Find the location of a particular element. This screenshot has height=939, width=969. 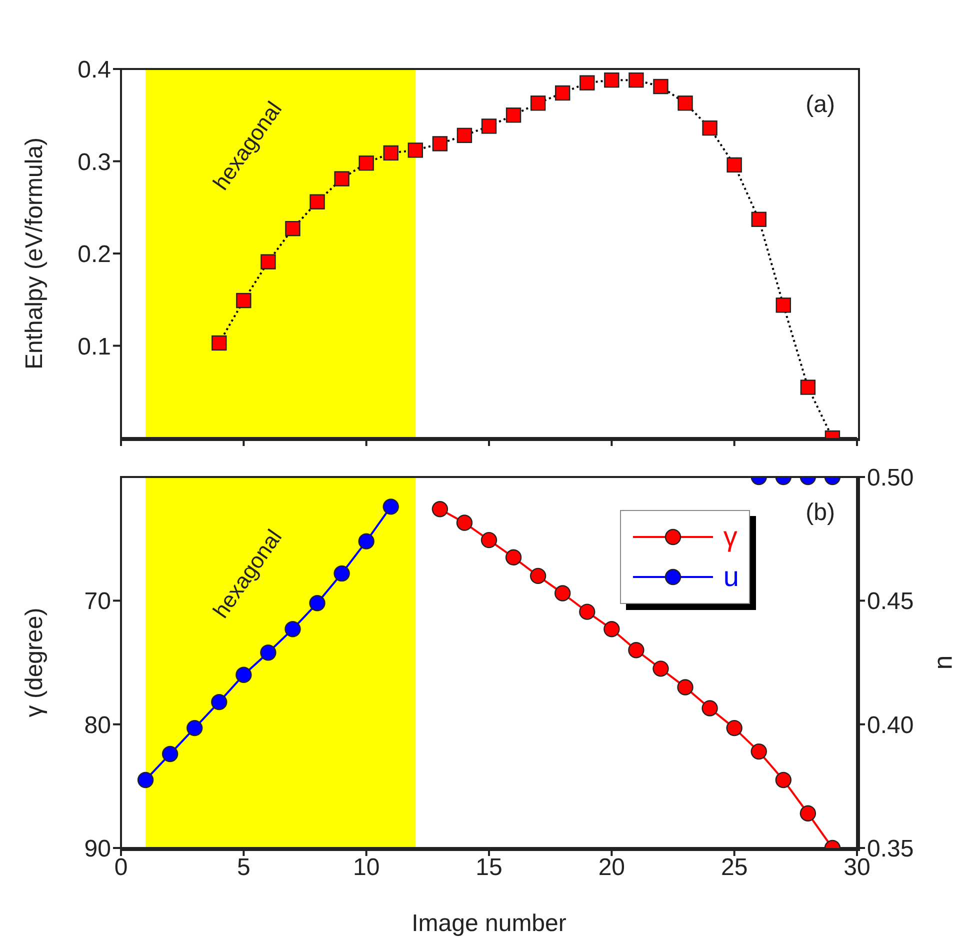

y-tick-label: 80 is located at coordinates (97, 725).